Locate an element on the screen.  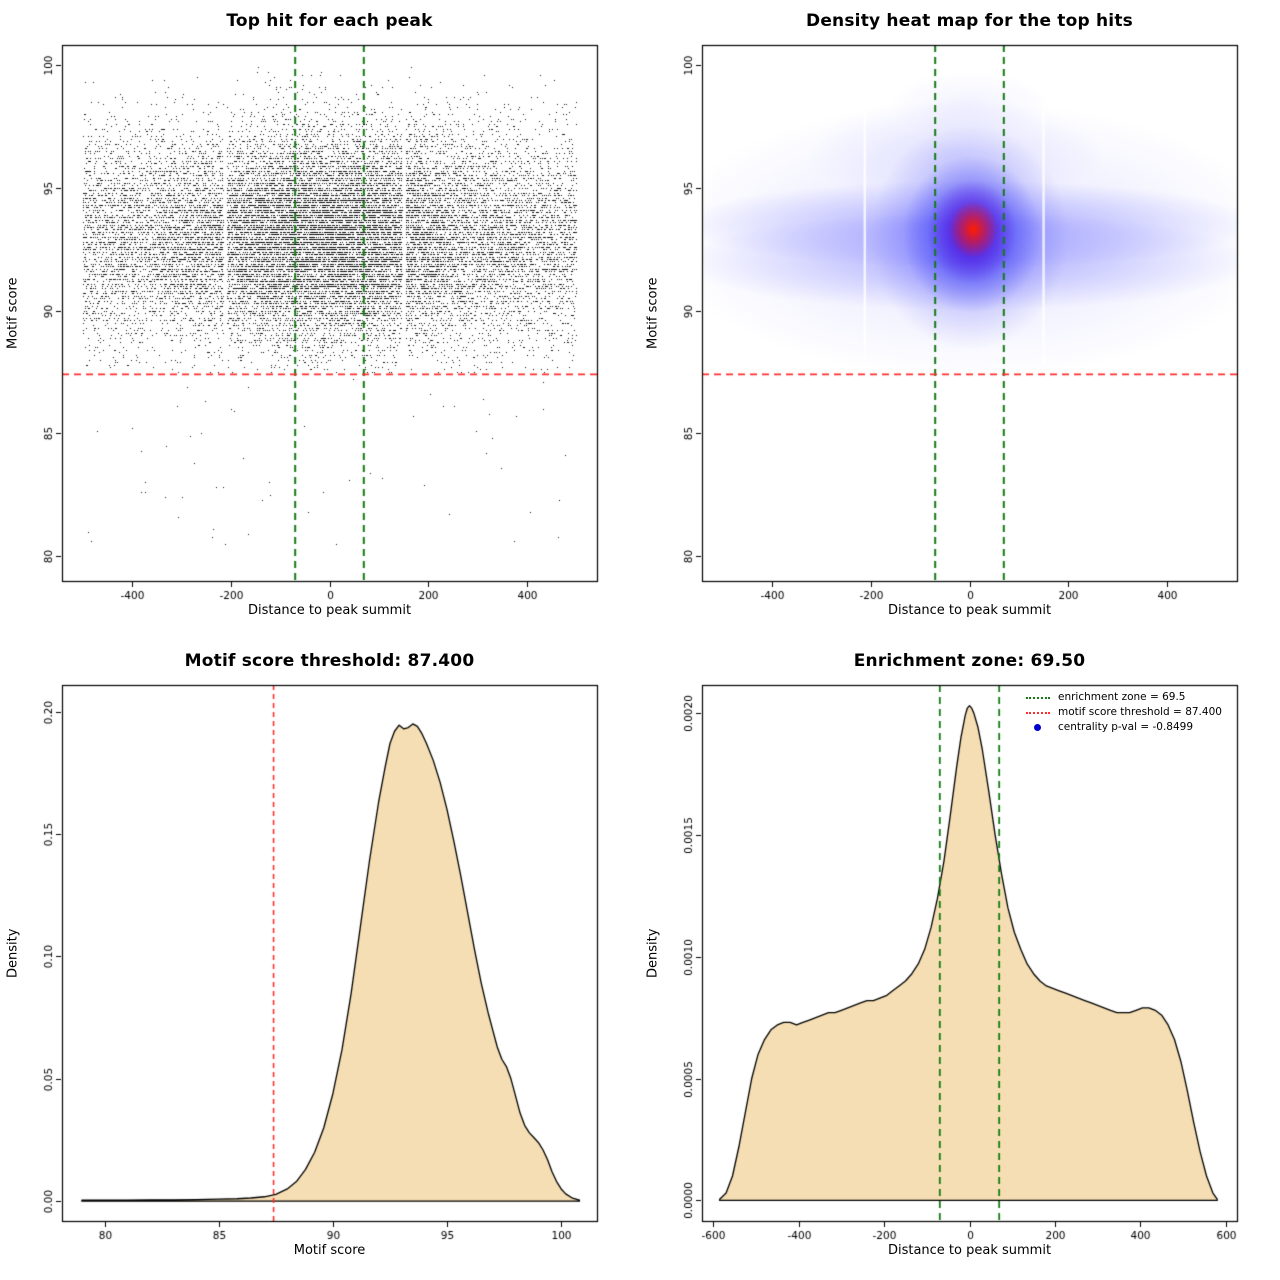
scatter-y-axis-label: Motif score is located at coordinates (13, 313).